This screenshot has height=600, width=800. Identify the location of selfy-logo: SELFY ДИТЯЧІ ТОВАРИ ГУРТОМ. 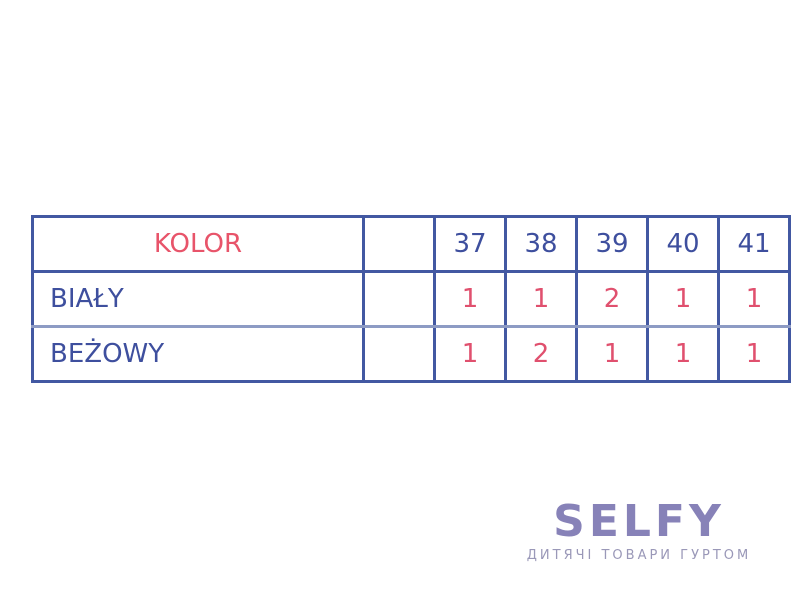
(639, 530).